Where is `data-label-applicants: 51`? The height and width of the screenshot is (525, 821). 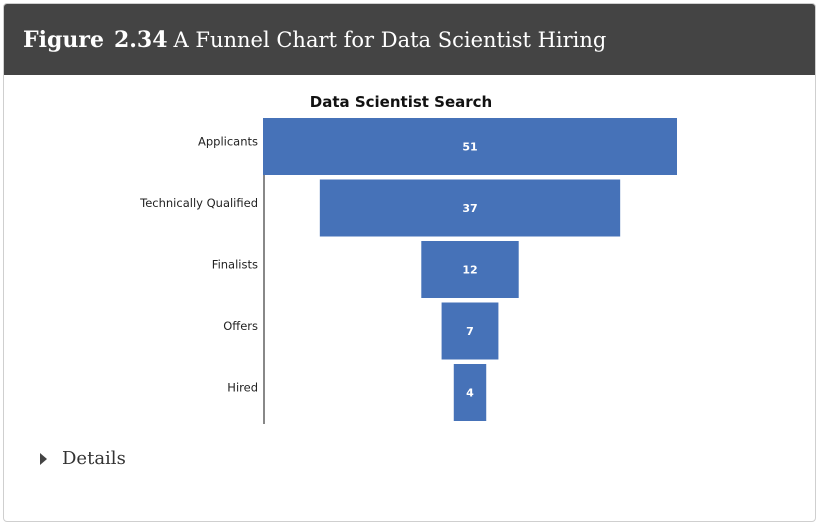 data-label-applicants: 51 is located at coordinates (469, 147).